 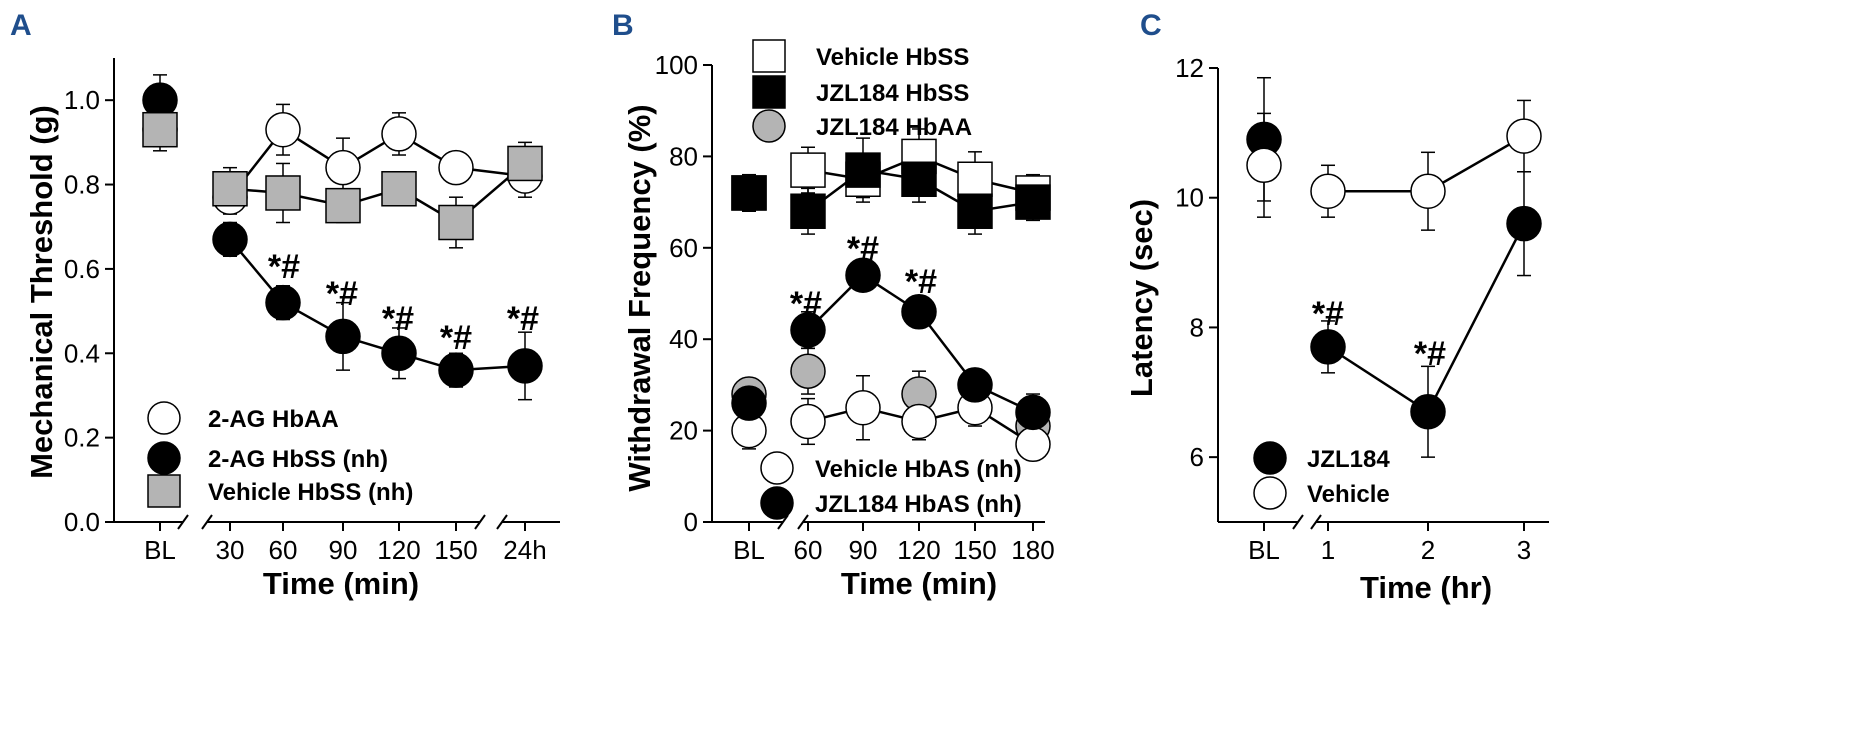 What do you see at coordinates (525, 163) in the screenshot?
I see `data-point-vehicle-hbss-nh-24h` at bounding box center [525, 163].